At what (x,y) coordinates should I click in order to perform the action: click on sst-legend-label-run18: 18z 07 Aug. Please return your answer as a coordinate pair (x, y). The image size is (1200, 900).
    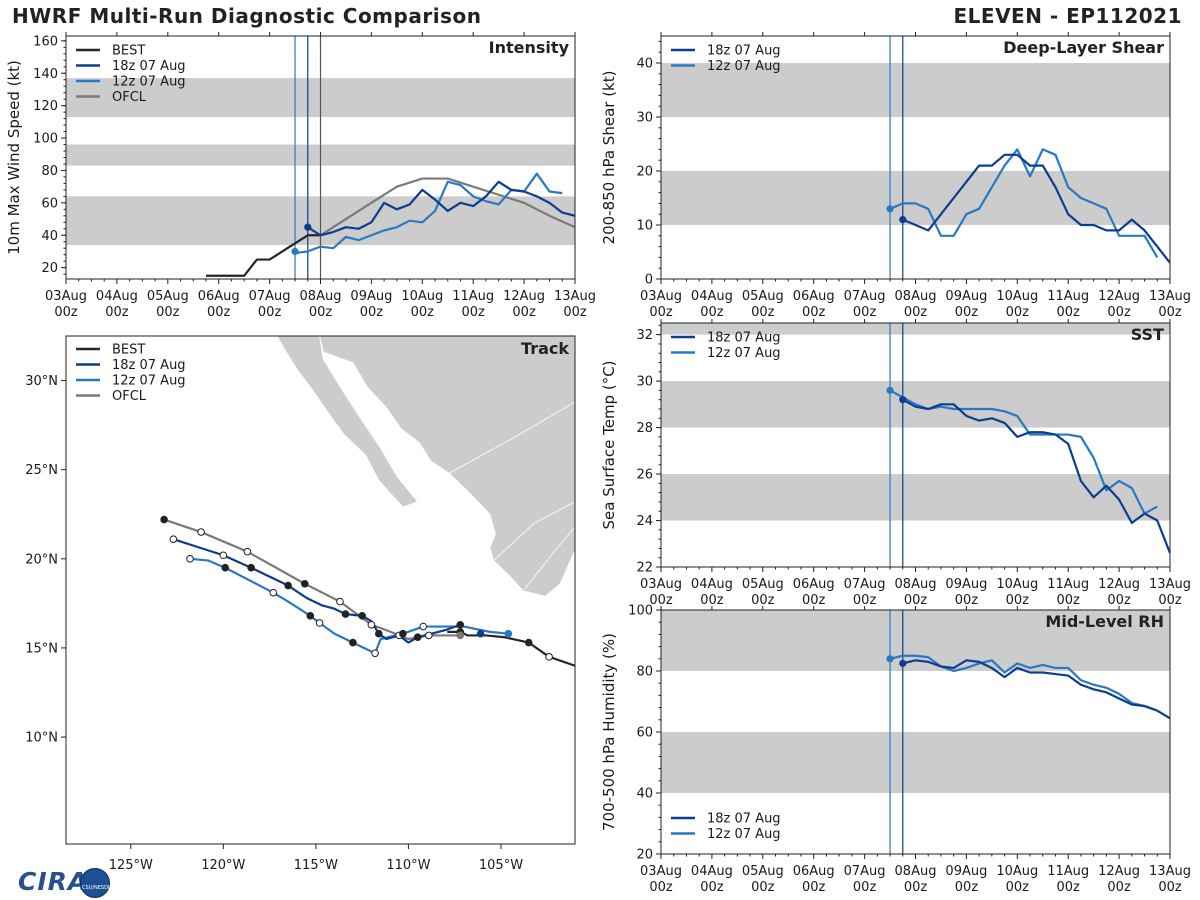
    Looking at the image, I should click on (744, 338).